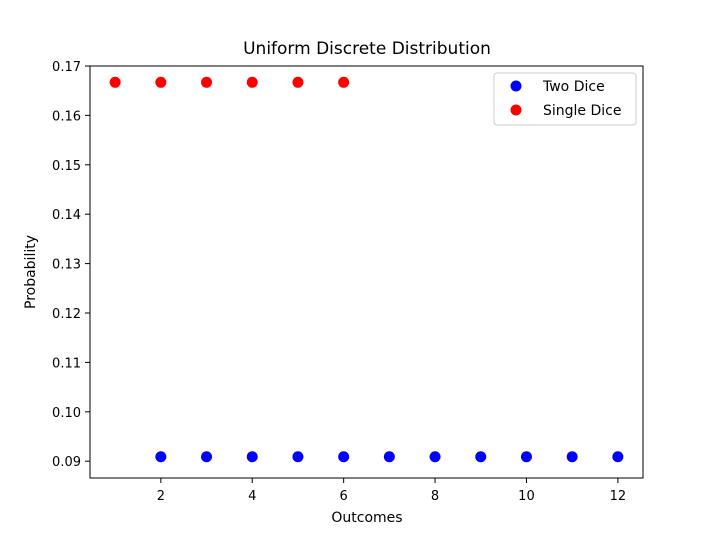 The image size is (716, 541). What do you see at coordinates (66, 413) in the screenshot?
I see `y-tick-label-1: 0.10` at bounding box center [66, 413].